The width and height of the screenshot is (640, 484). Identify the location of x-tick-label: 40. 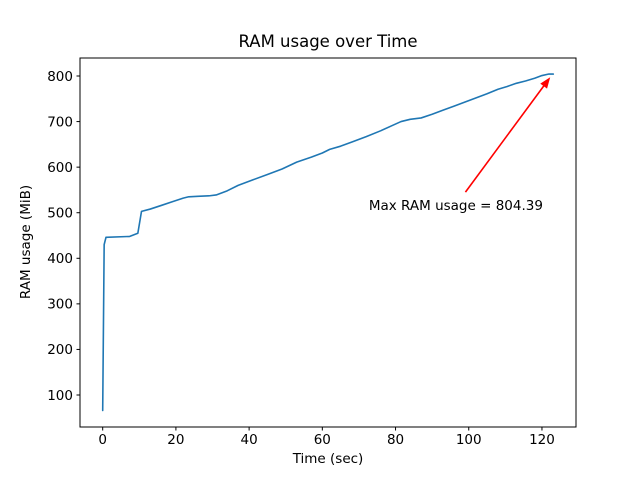
(249, 440).